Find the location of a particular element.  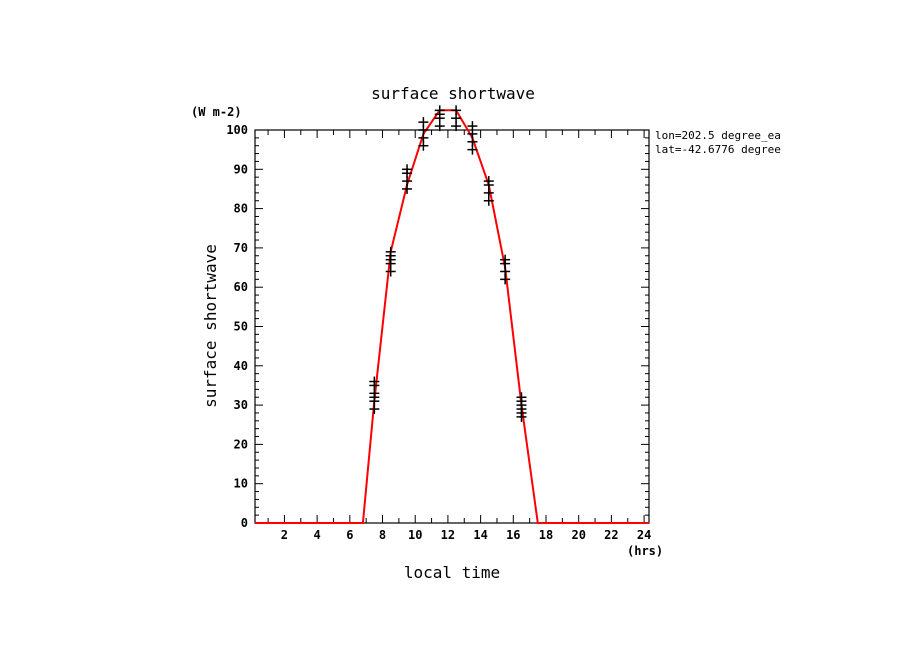

x-tick-label: 24 is located at coordinates (644, 535).